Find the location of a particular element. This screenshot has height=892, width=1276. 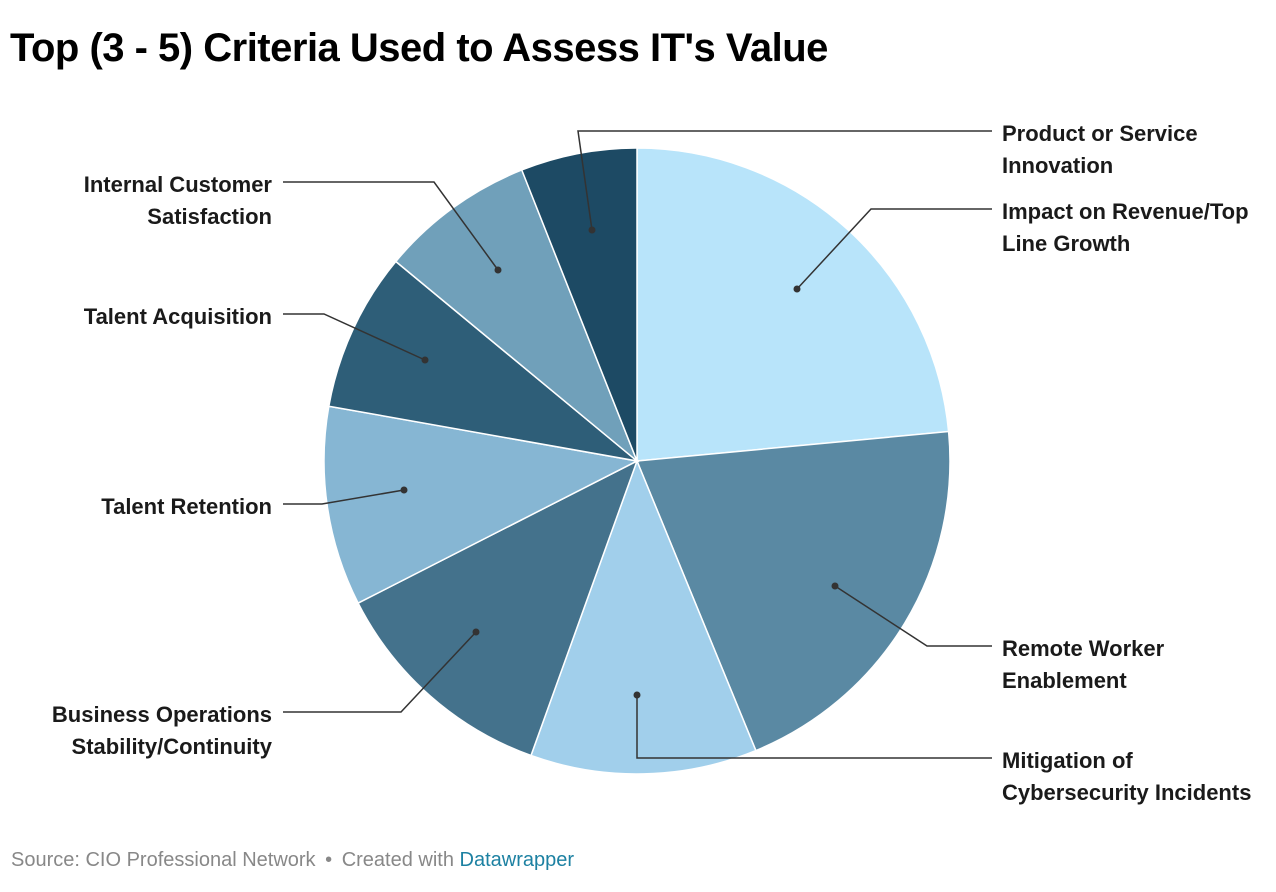

slice-label-line: Impact on Revenue/Top is located at coordinates (1125, 211).